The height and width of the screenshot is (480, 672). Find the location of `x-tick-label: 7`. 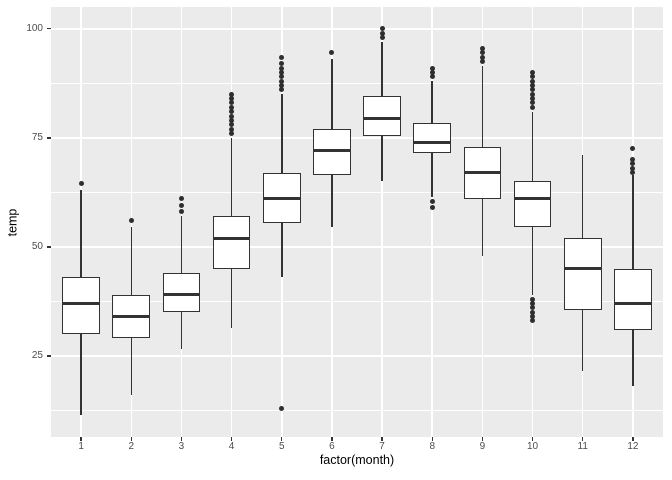

x-tick-label: 7 is located at coordinates (382, 446).